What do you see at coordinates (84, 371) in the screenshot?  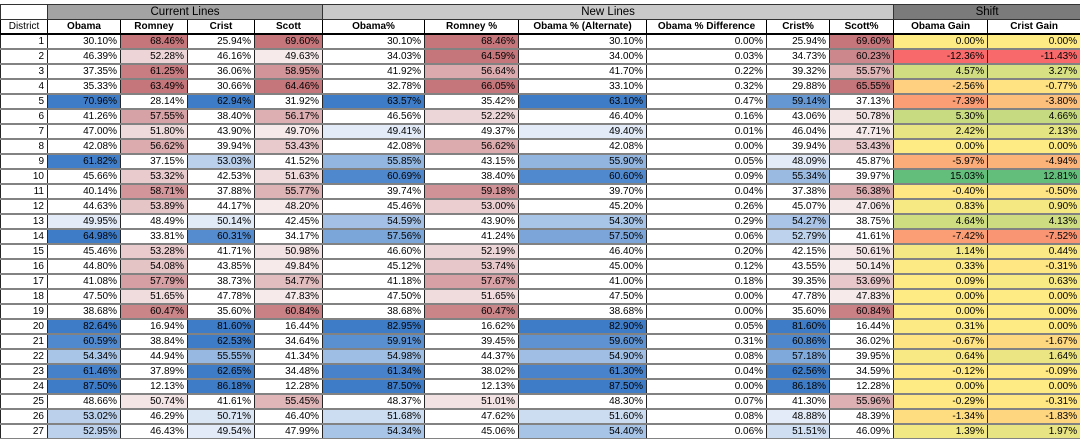 I see `cell-obama: 61.46%` at bounding box center [84, 371].